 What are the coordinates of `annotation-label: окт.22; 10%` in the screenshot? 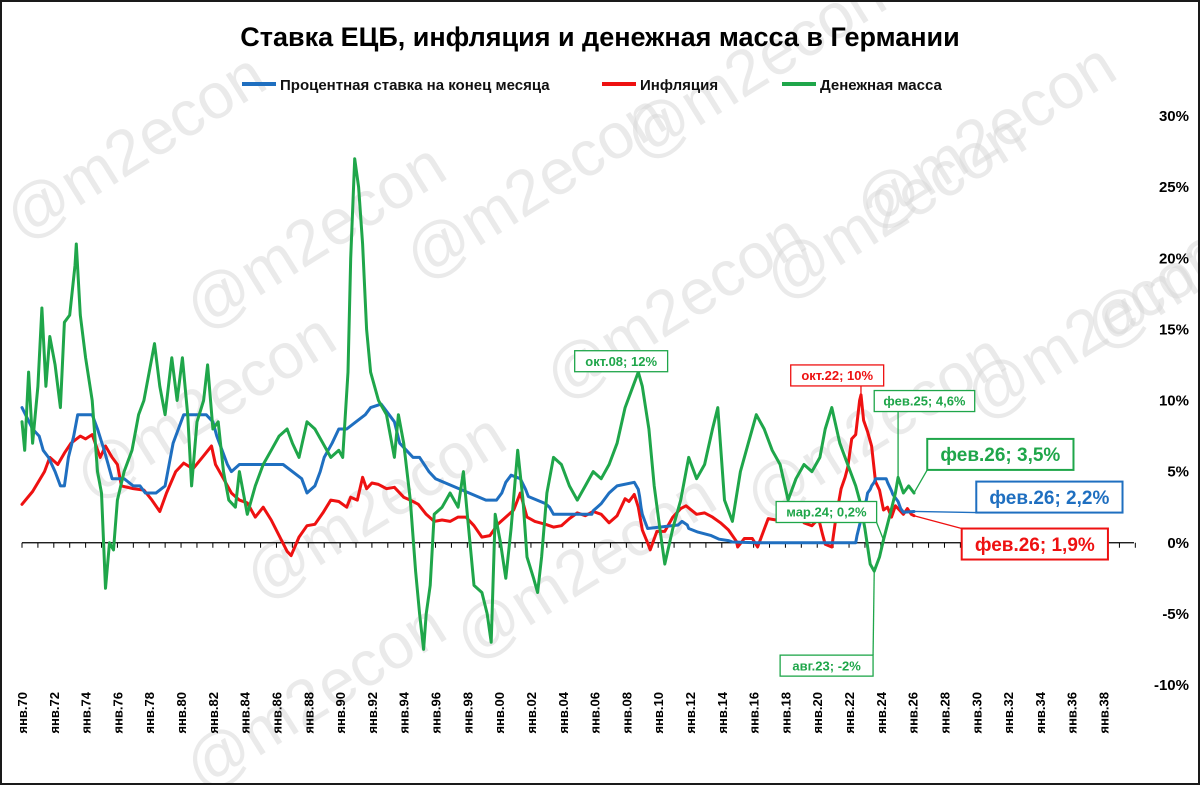 It's located at (837, 375).